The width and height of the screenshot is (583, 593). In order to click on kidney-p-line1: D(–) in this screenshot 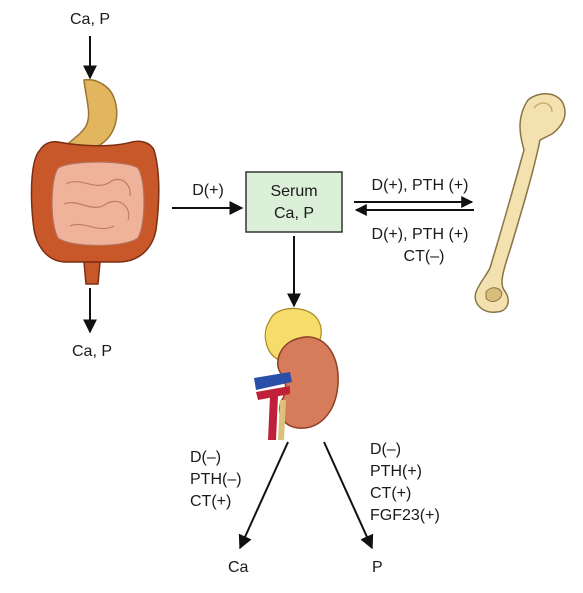, I will do `click(385, 449)`.